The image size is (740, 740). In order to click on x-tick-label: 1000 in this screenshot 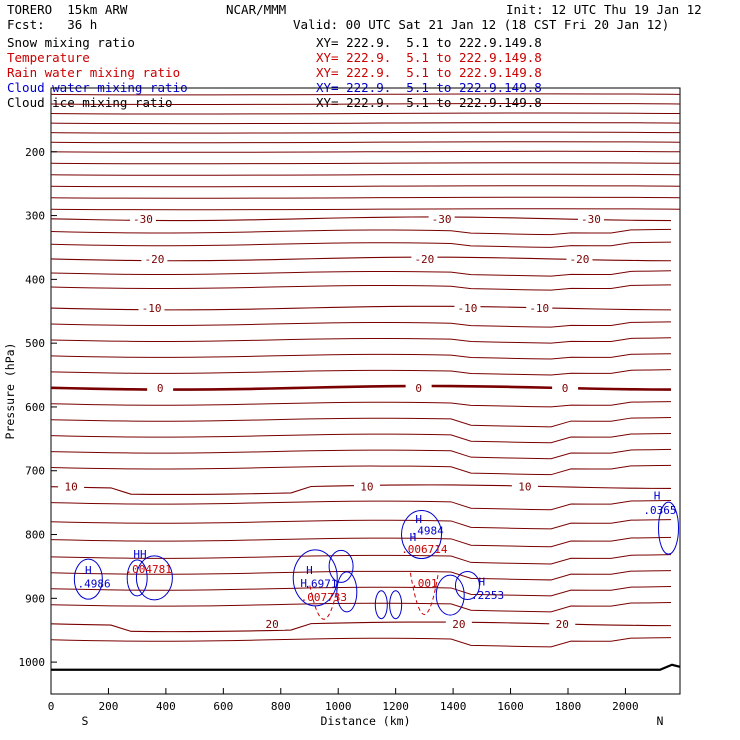, I will do `click(338, 706)`.